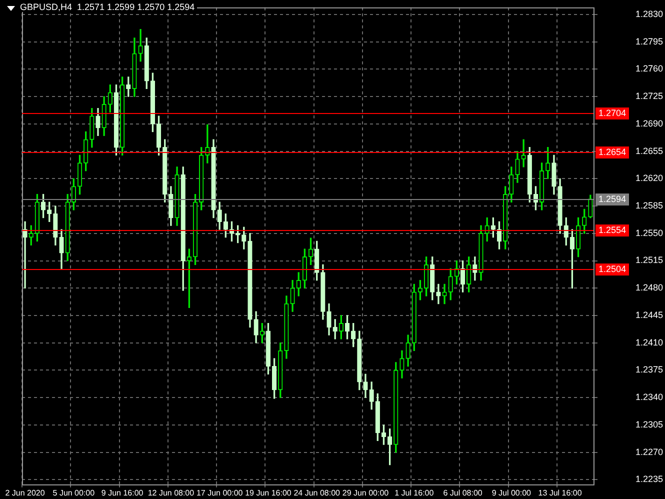 This screenshot has width=665, height=499. Describe the element at coordinates (649, 69) in the screenshot. I see `y-tick-label: 1.2760` at that location.